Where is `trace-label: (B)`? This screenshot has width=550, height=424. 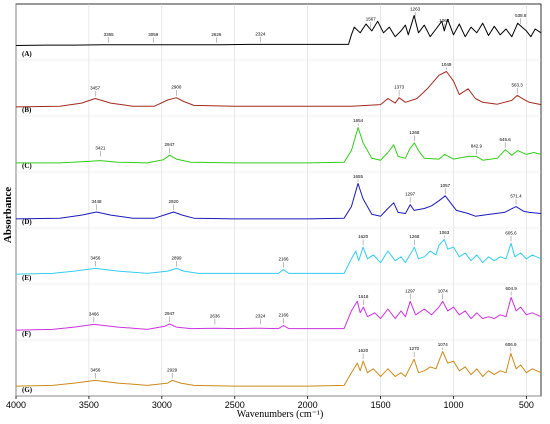
trace-label: (B) is located at coordinates (27, 110).